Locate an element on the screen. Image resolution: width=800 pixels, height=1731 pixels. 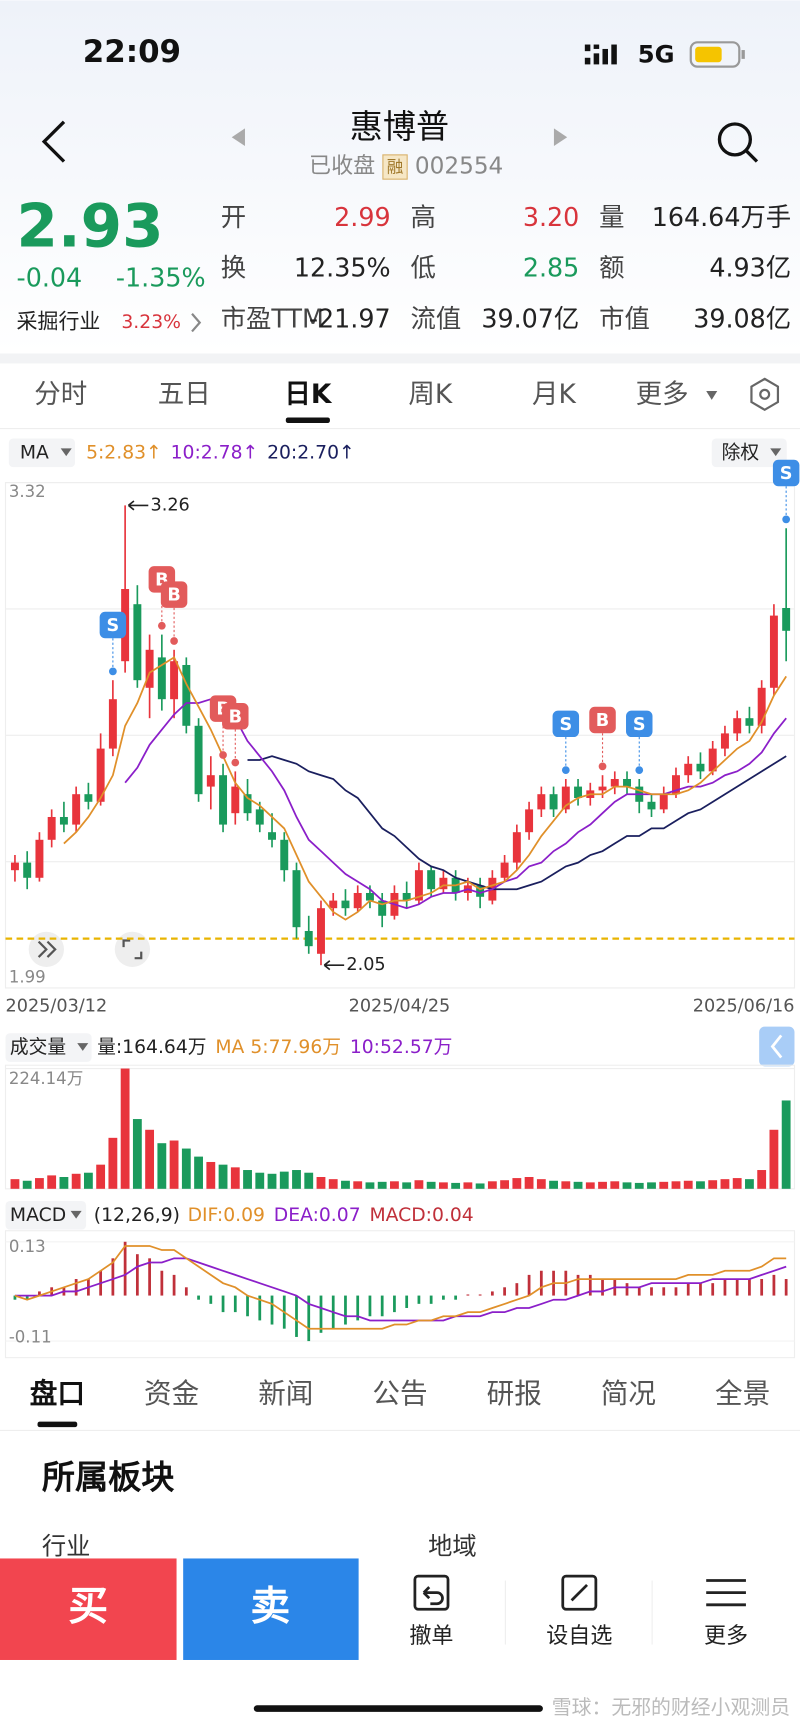
bottom-tab: 简况 is located at coordinates (628, 1393).